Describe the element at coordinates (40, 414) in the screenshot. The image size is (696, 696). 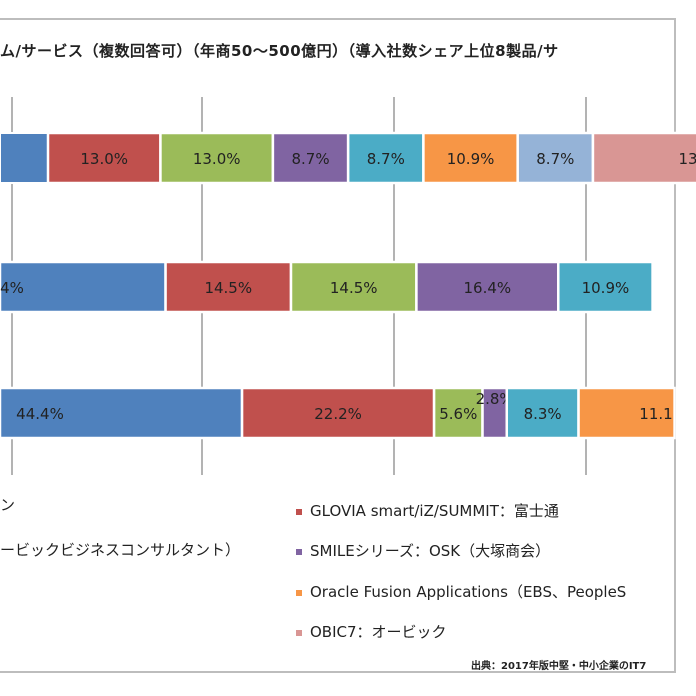
I see `bar-label-3-1: 44.4%` at that location.